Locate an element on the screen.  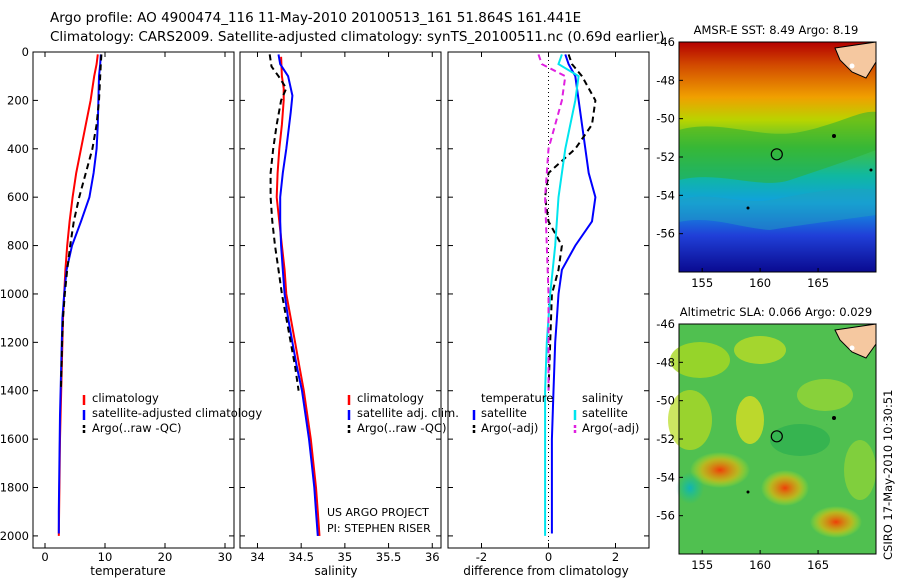
sst-lon-label: 160 is located at coordinates (760, 283).